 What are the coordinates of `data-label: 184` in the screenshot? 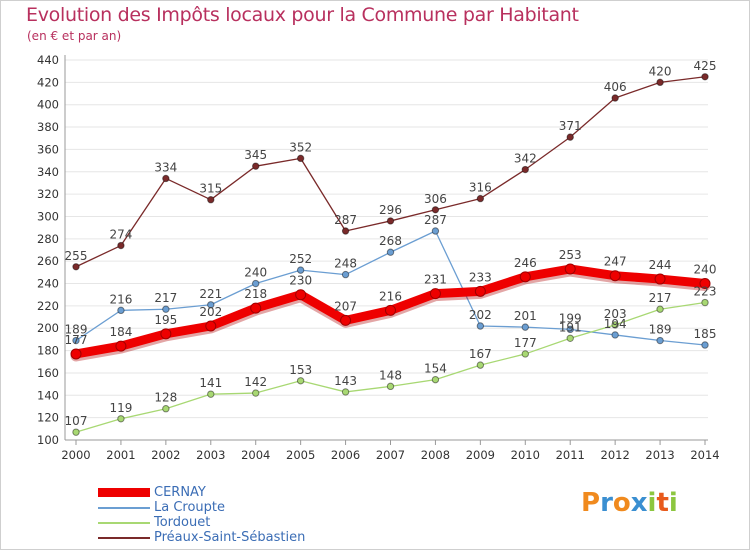 It's located at (120, 332).